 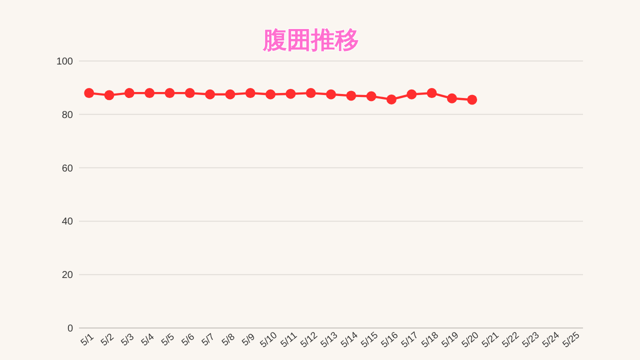 What do you see at coordinates (68, 168) in the screenshot?
I see `y-tick-label: 60` at bounding box center [68, 168].